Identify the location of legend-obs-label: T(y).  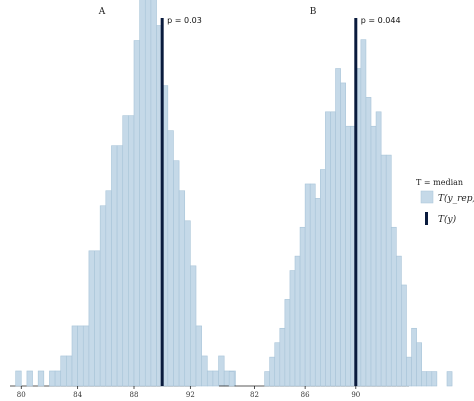
(447, 219).